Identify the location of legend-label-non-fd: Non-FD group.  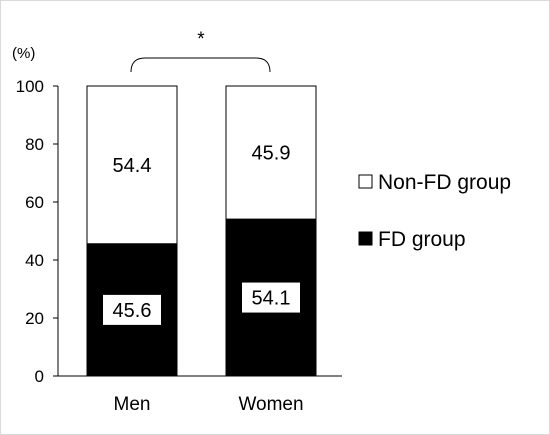
(444, 182).